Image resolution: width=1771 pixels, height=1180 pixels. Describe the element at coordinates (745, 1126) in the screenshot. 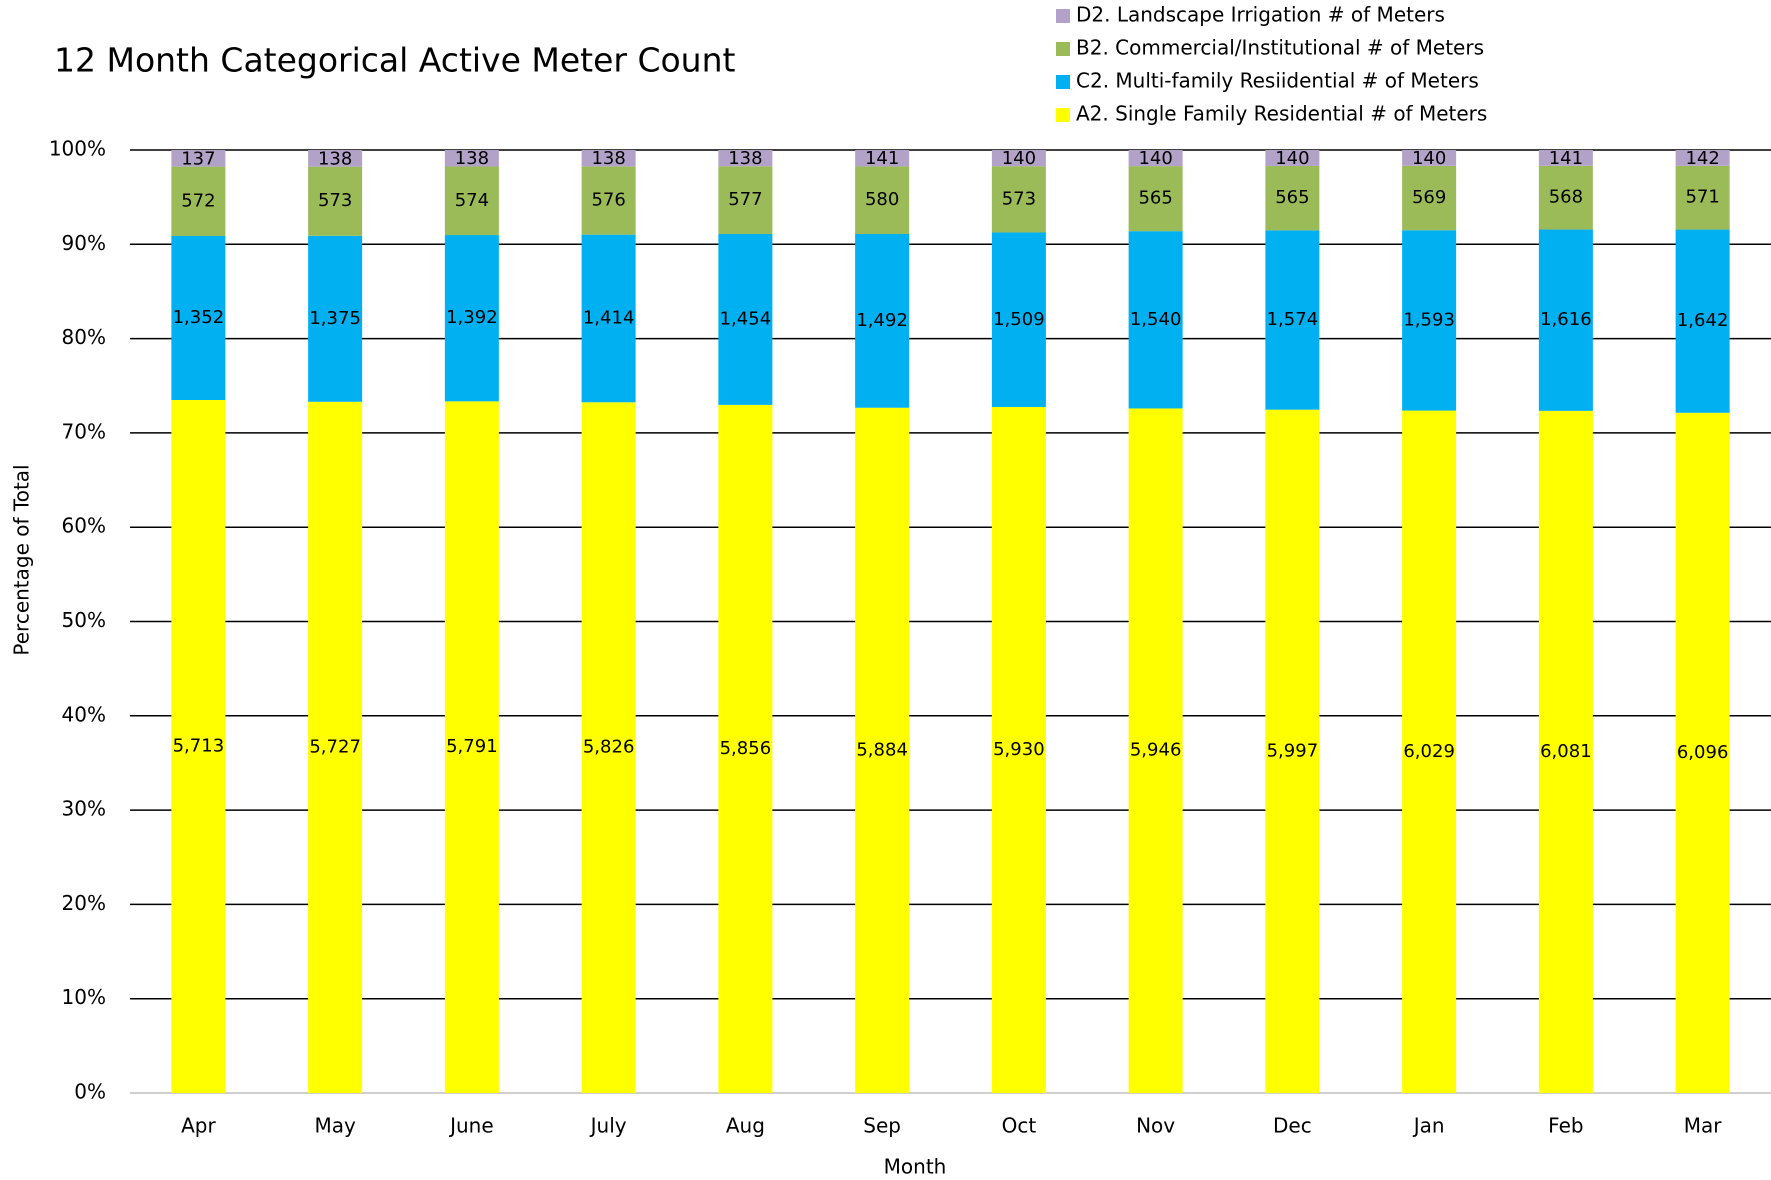

I see `x-tick-label: Aug` at that location.